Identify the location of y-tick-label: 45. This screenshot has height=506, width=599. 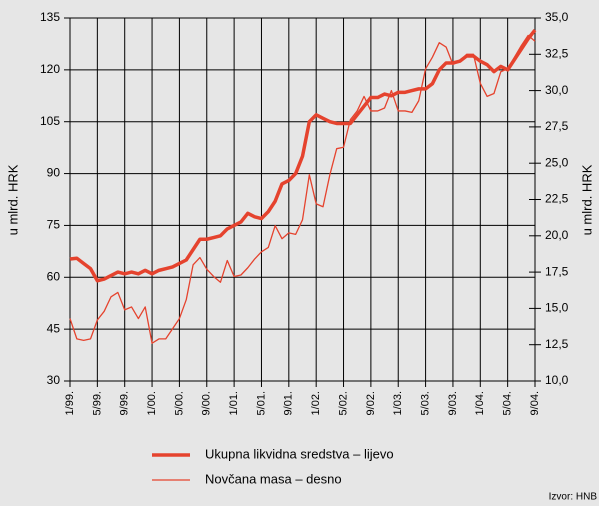
(54, 328).